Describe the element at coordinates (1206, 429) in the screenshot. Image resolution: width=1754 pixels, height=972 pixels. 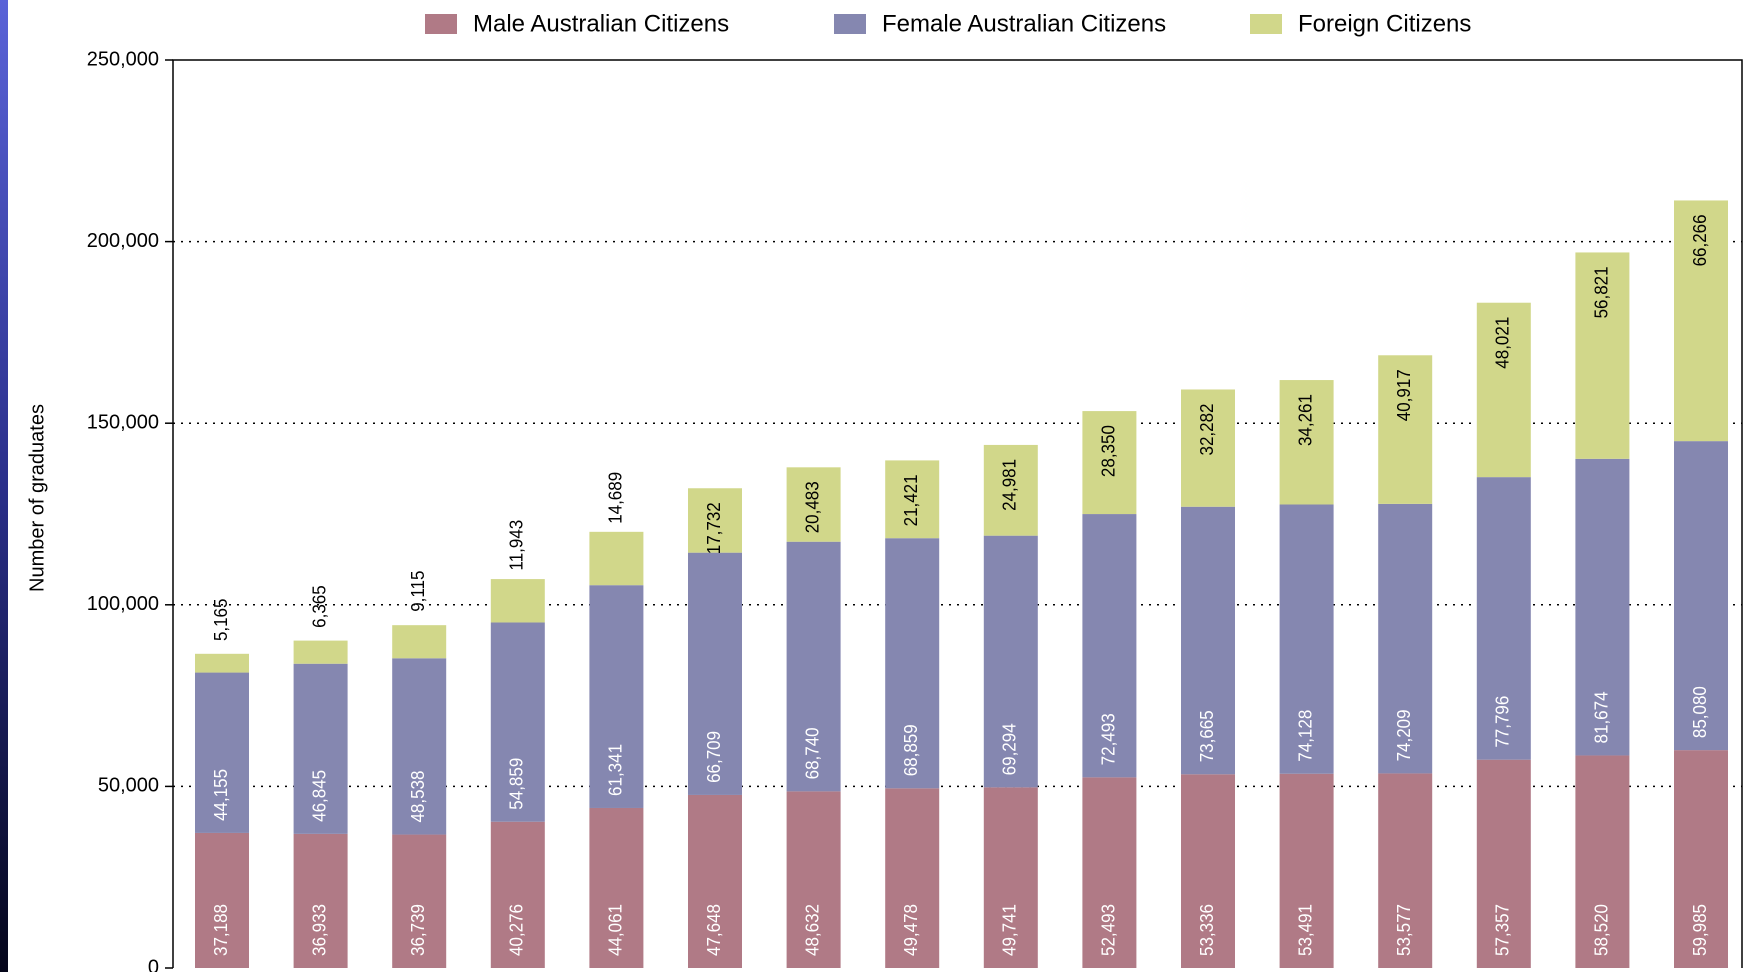
I see `data-label: 32,282` at that location.